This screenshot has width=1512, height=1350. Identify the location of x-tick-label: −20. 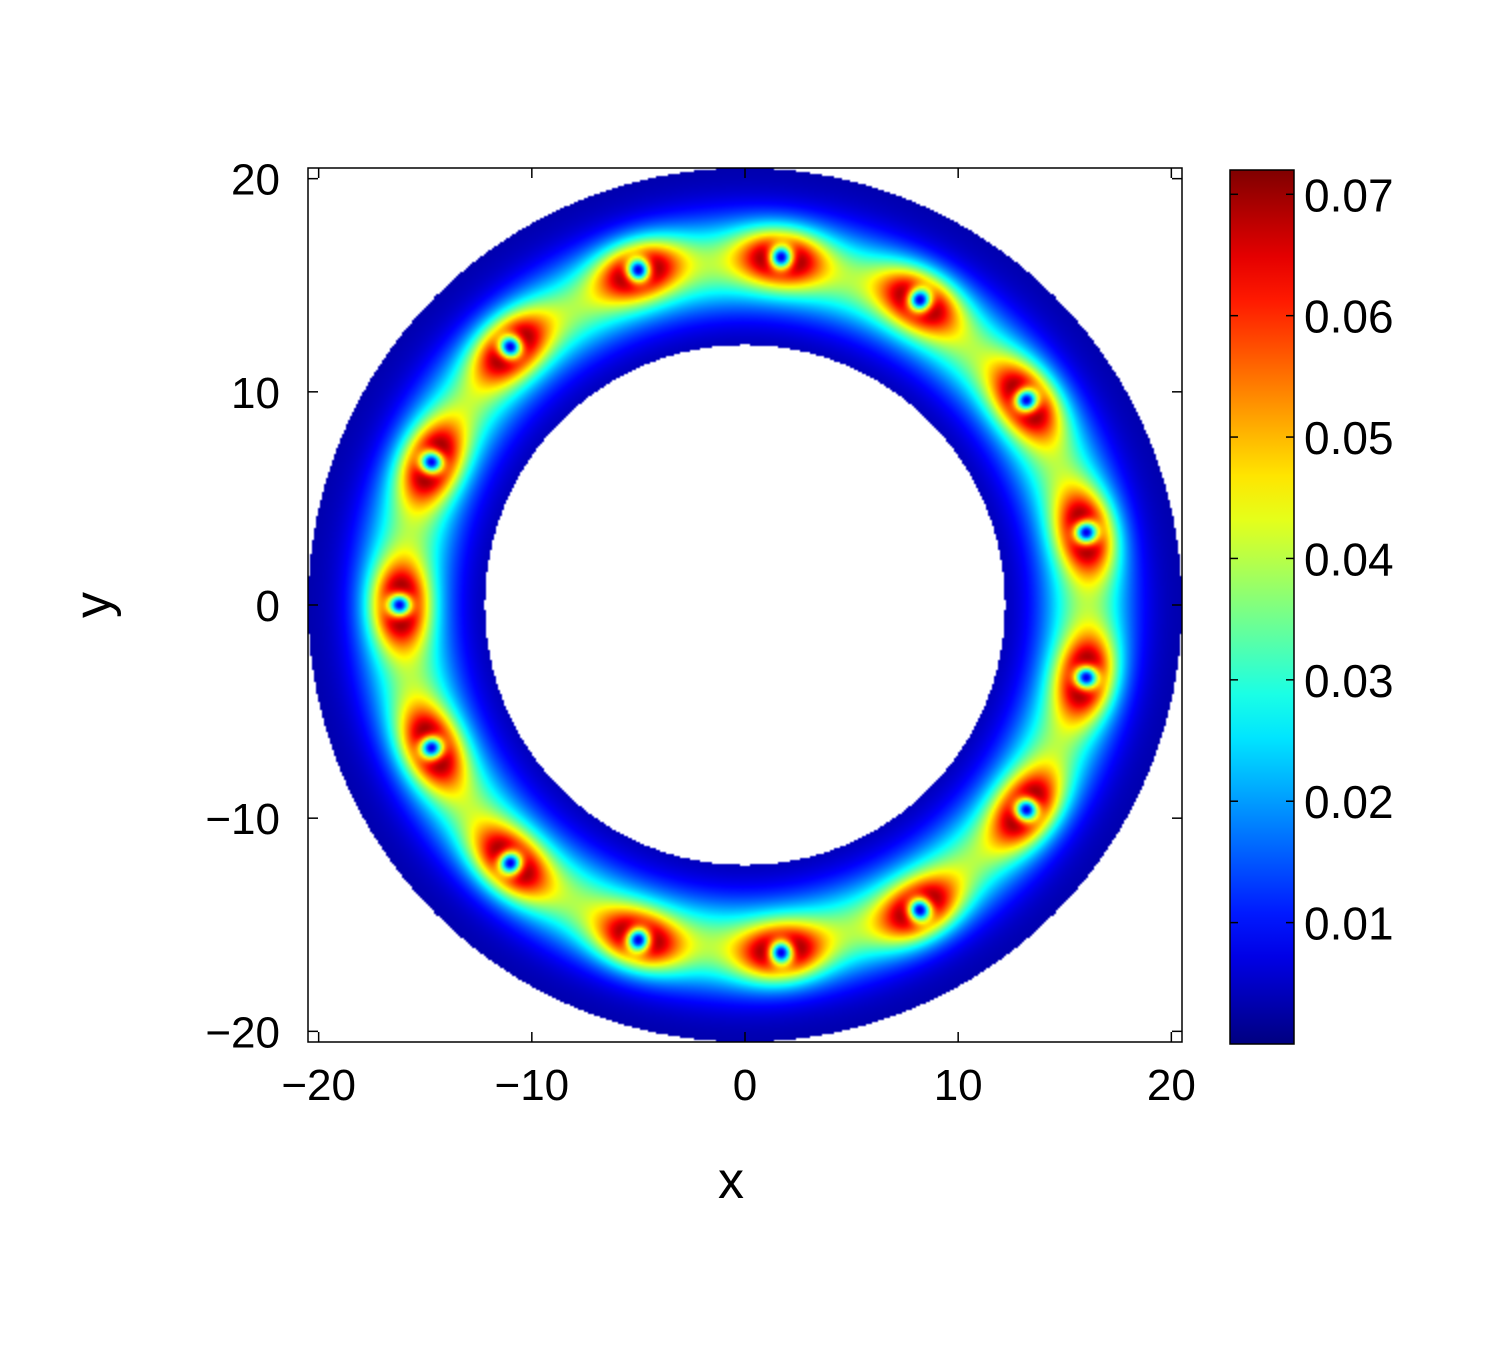
(318, 1085).